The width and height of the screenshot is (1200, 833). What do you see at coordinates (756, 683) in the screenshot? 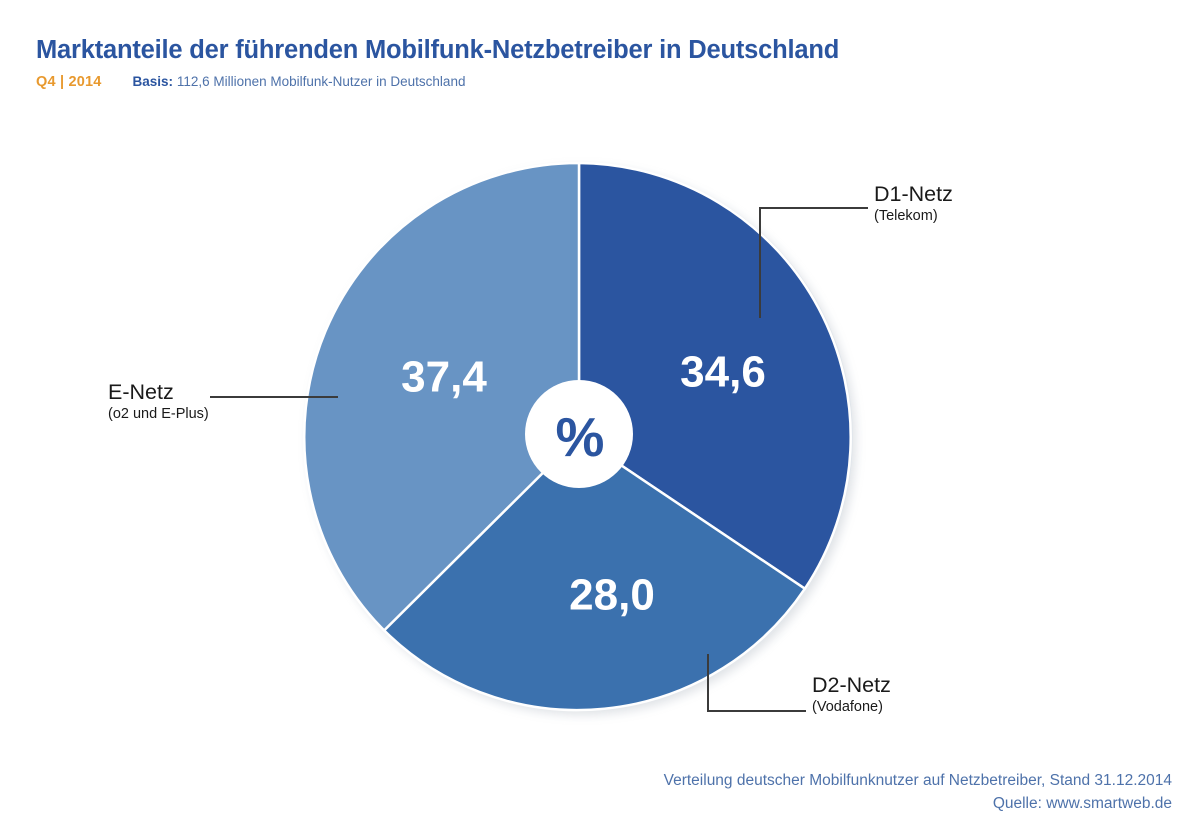
I see `leader-line-d2-netz` at bounding box center [756, 683].